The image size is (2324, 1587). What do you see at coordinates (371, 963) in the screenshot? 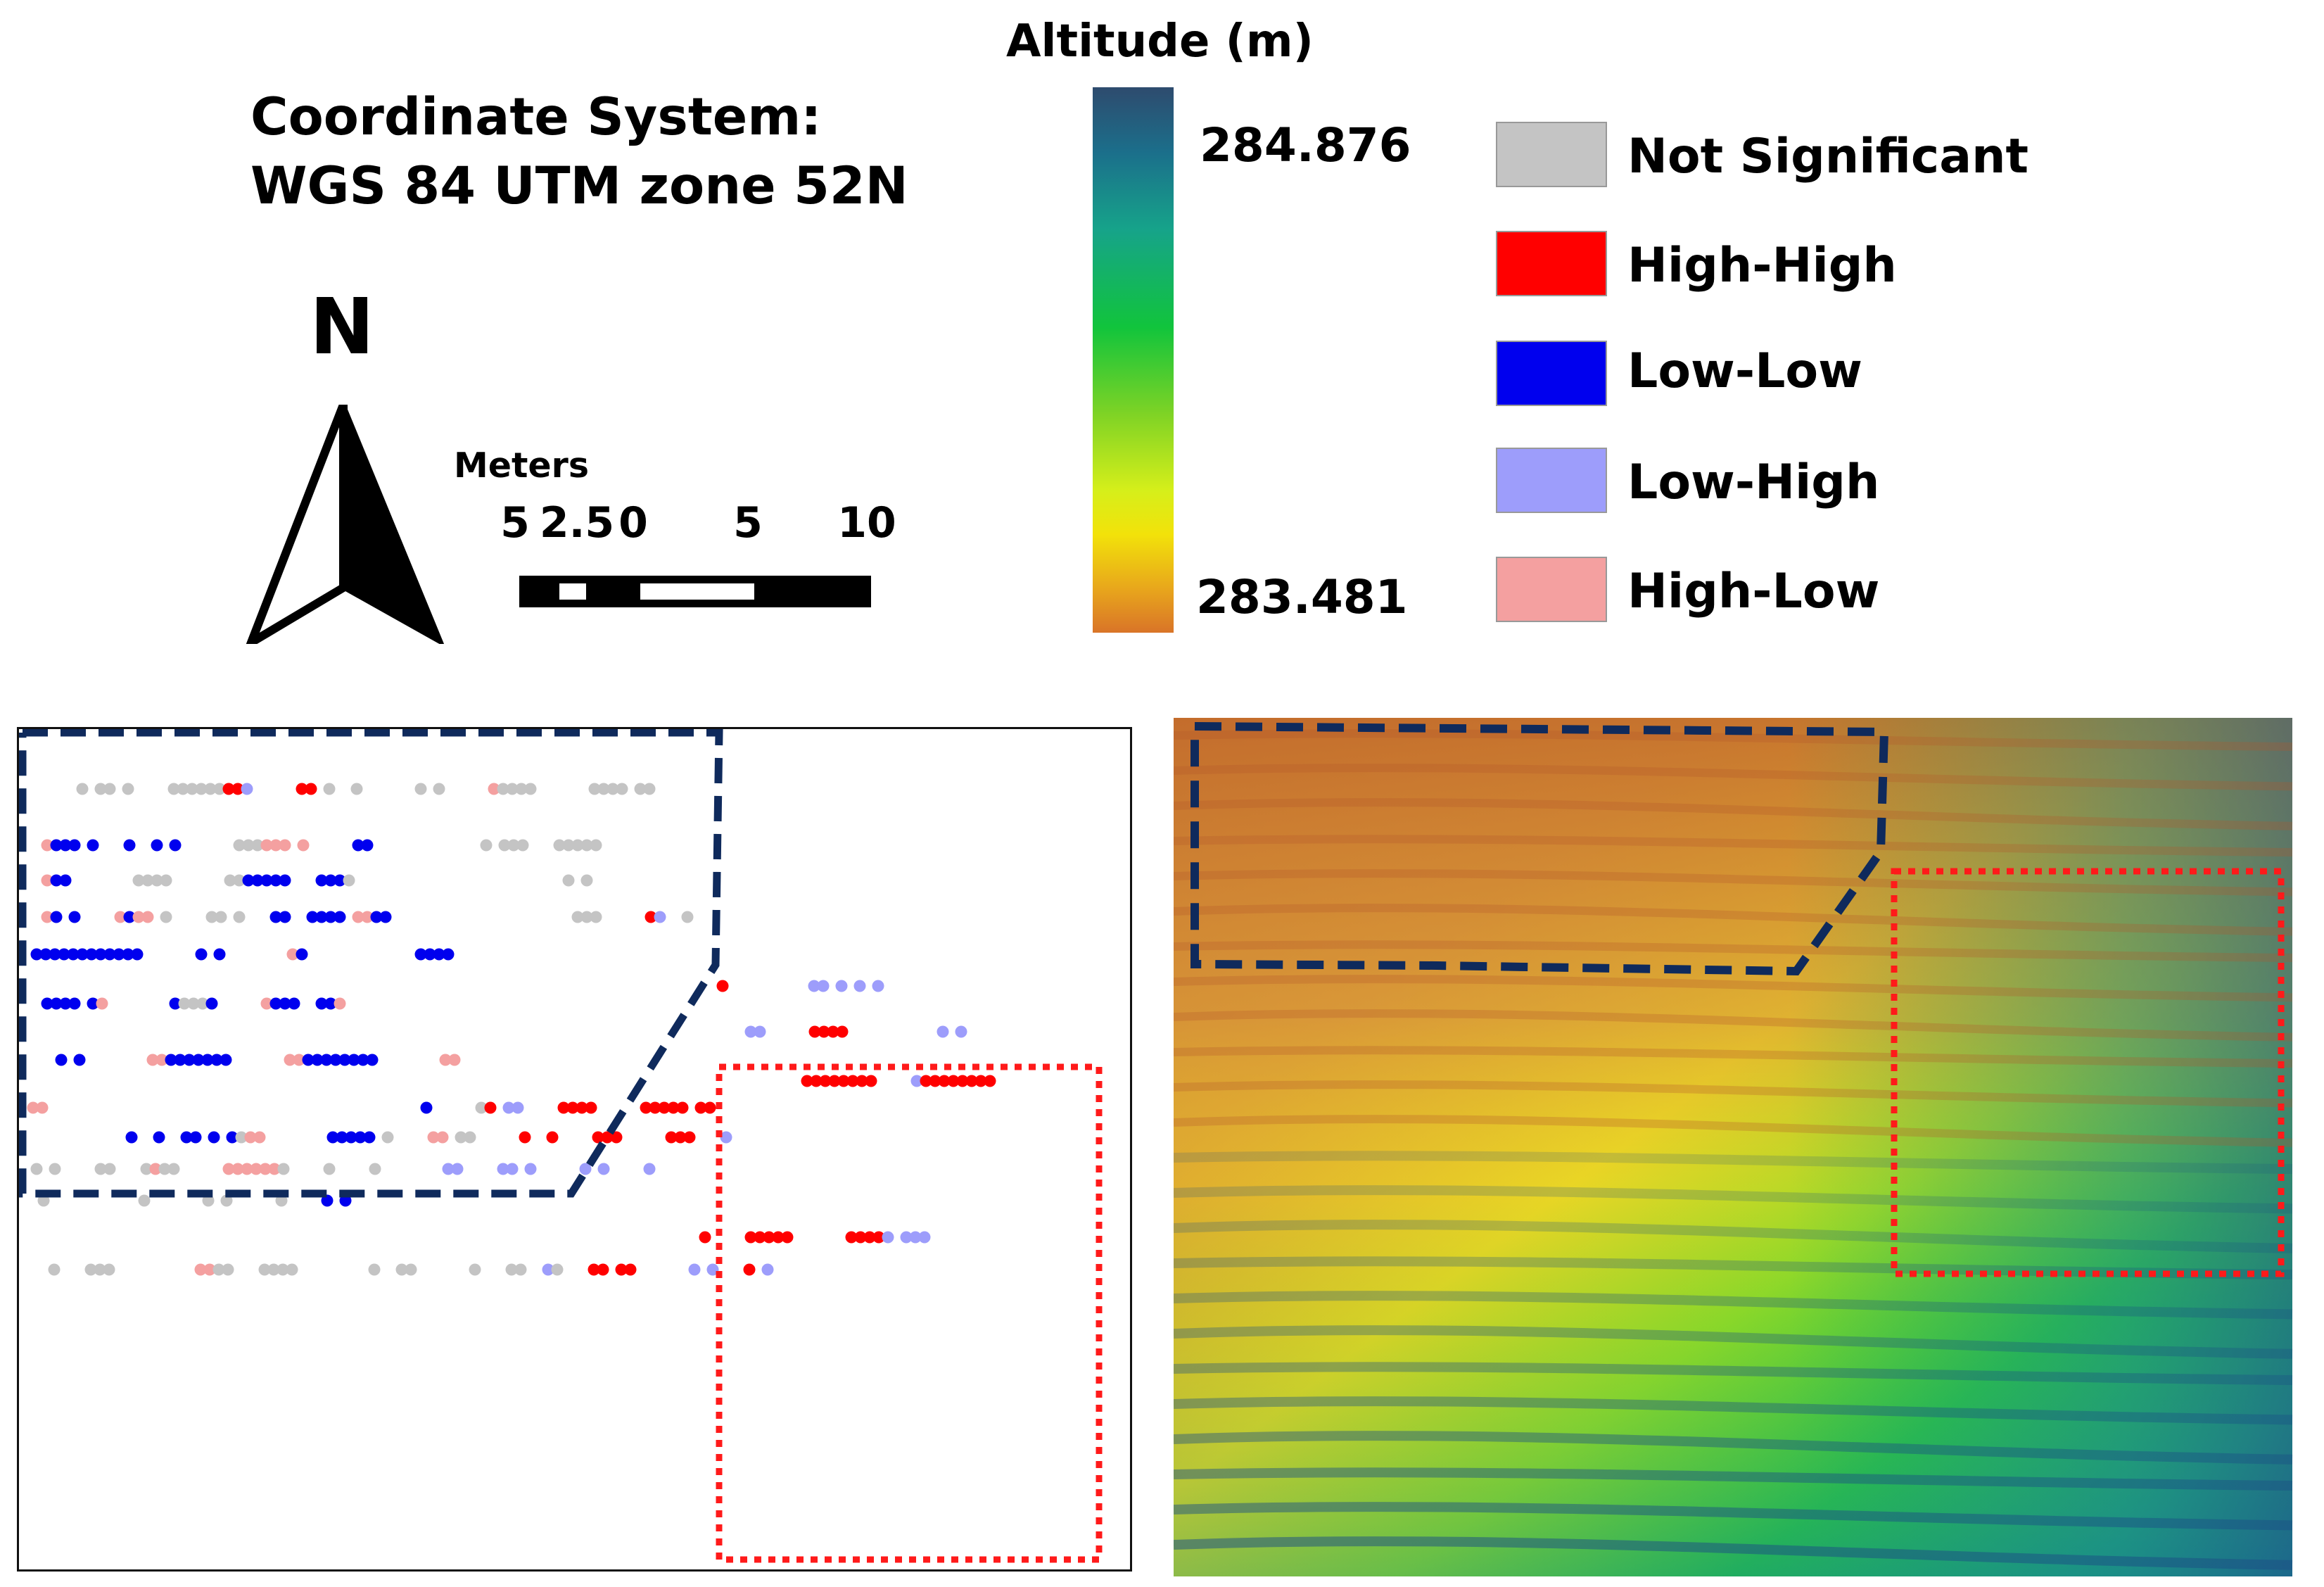
I see `northwest-dashed-region-outline` at bounding box center [371, 963].